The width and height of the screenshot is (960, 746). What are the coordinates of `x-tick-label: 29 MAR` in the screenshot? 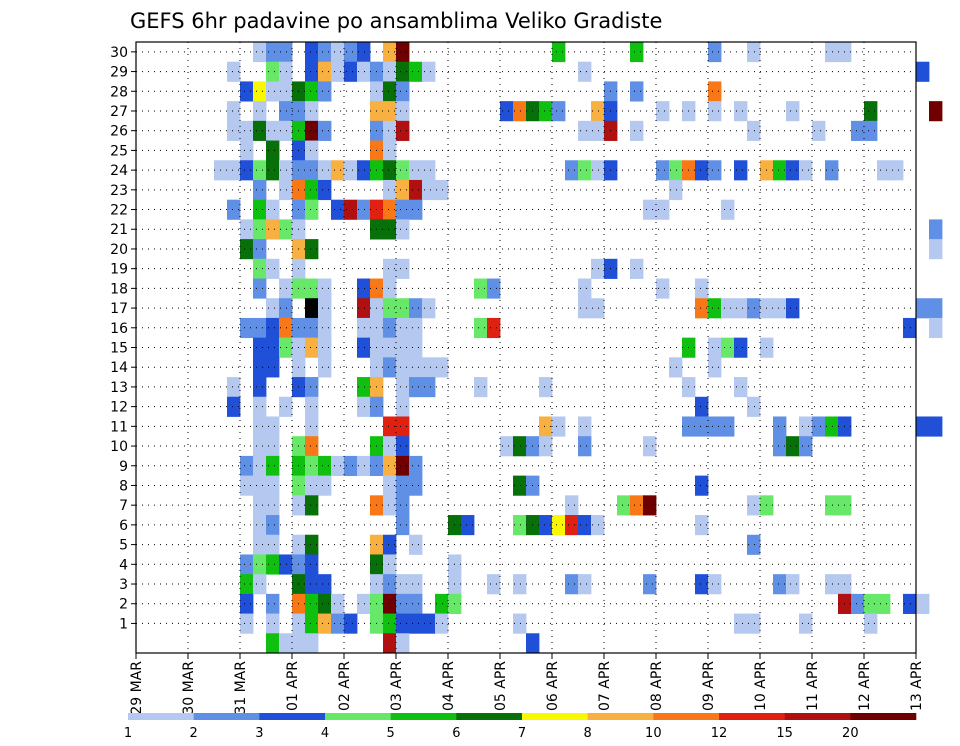 It's located at (137, 688).